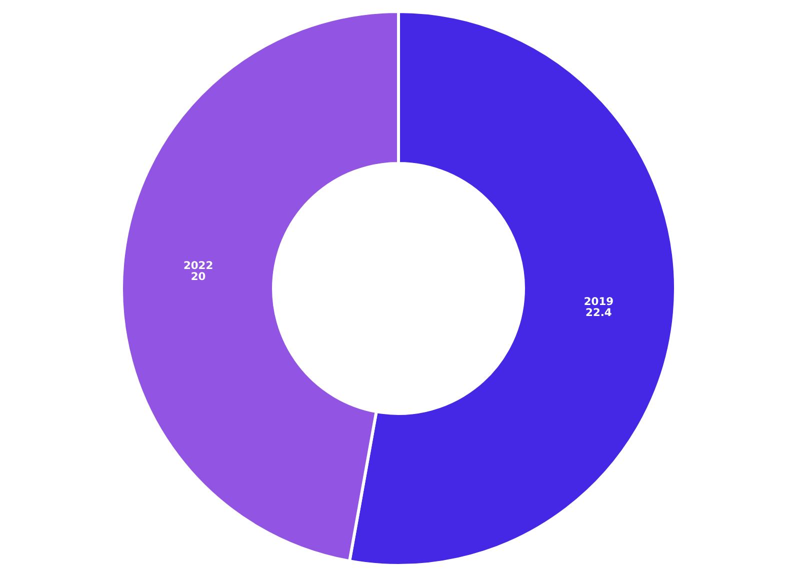  I want to click on data-label: 20, so click(198, 277).